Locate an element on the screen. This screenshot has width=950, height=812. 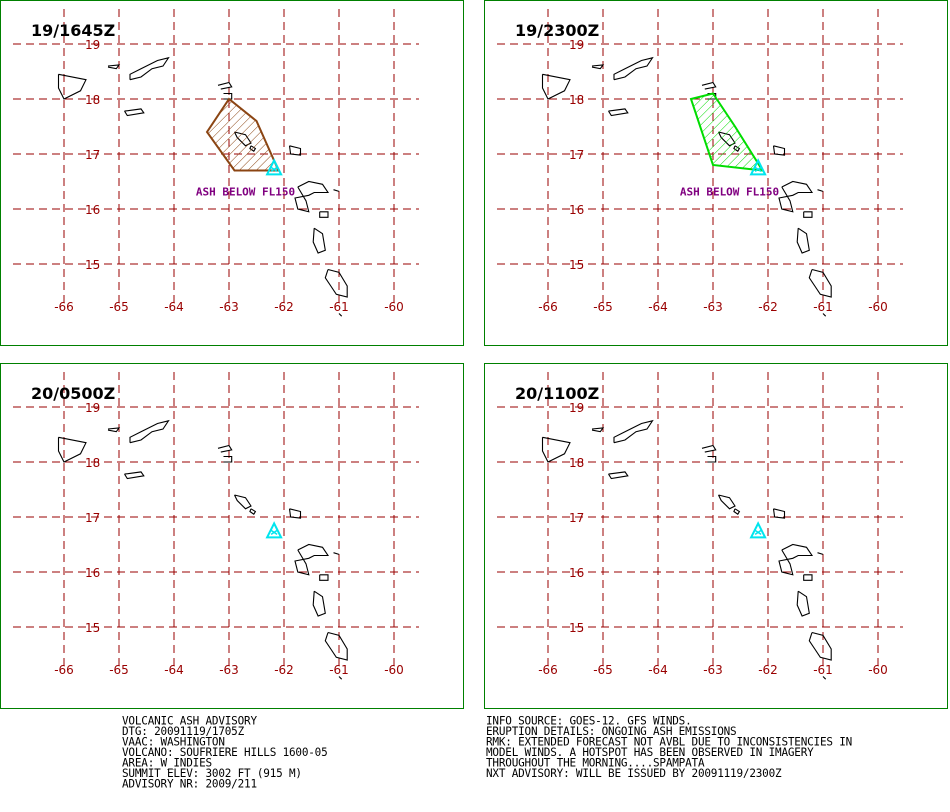
st-kitts-island is located at coordinates (727, 502).